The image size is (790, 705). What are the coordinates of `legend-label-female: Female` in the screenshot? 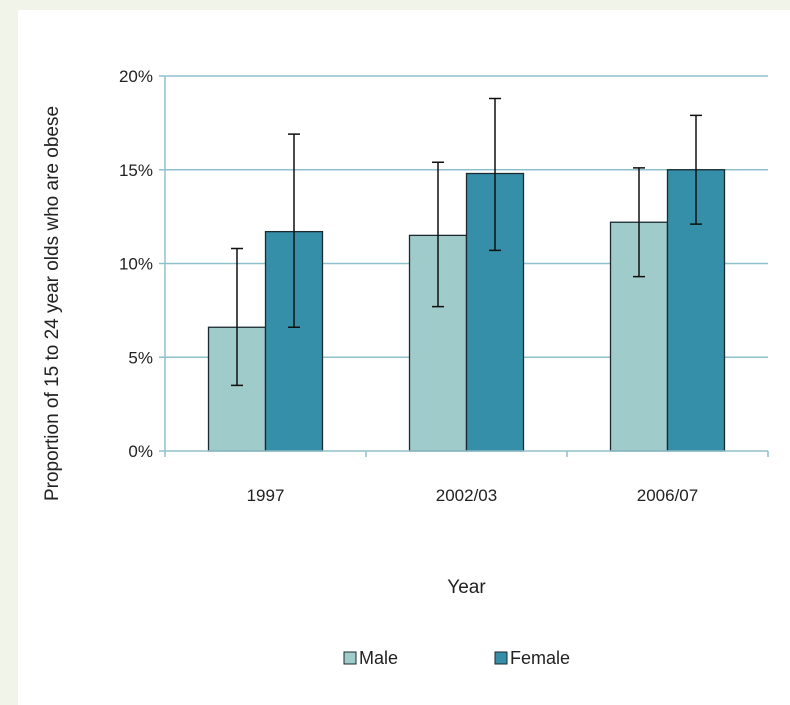 It's located at (540, 658).